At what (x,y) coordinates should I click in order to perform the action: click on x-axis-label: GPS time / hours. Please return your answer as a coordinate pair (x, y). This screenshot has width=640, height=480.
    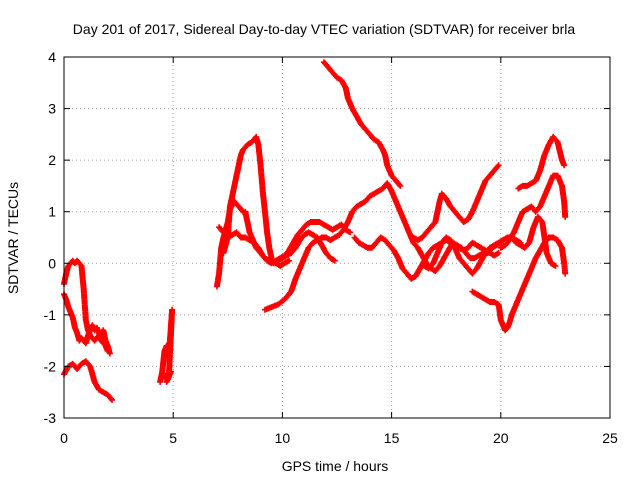
    Looking at the image, I should click on (335, 466).